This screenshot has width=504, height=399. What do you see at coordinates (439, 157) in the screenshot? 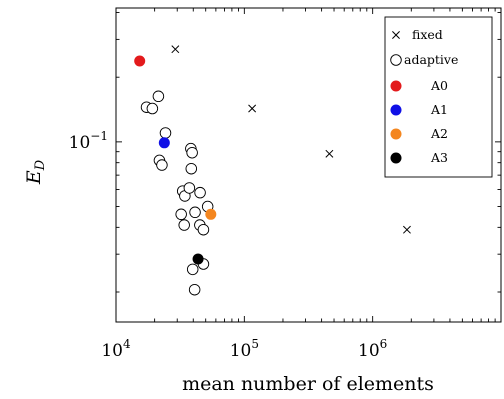
I see `legend-label: A3` at bounding box center [439, 157].